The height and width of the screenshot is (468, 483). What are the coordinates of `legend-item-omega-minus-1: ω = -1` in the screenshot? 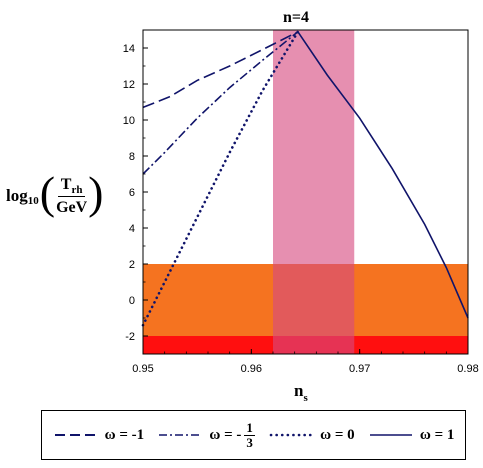 It's located at (99, 435).